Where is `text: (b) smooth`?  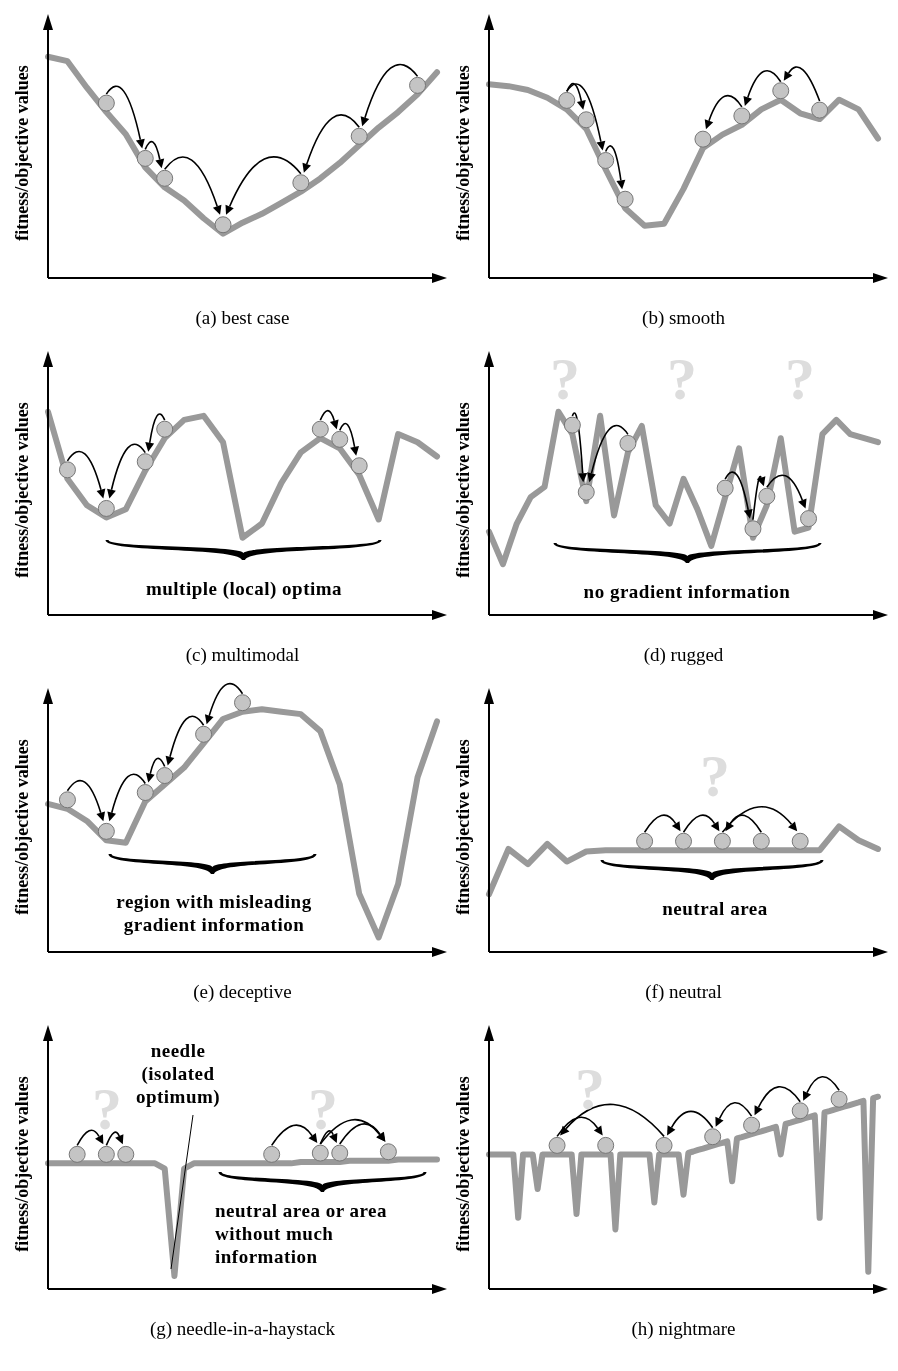 text: (b) smooth is located at coordinates (683, 318).